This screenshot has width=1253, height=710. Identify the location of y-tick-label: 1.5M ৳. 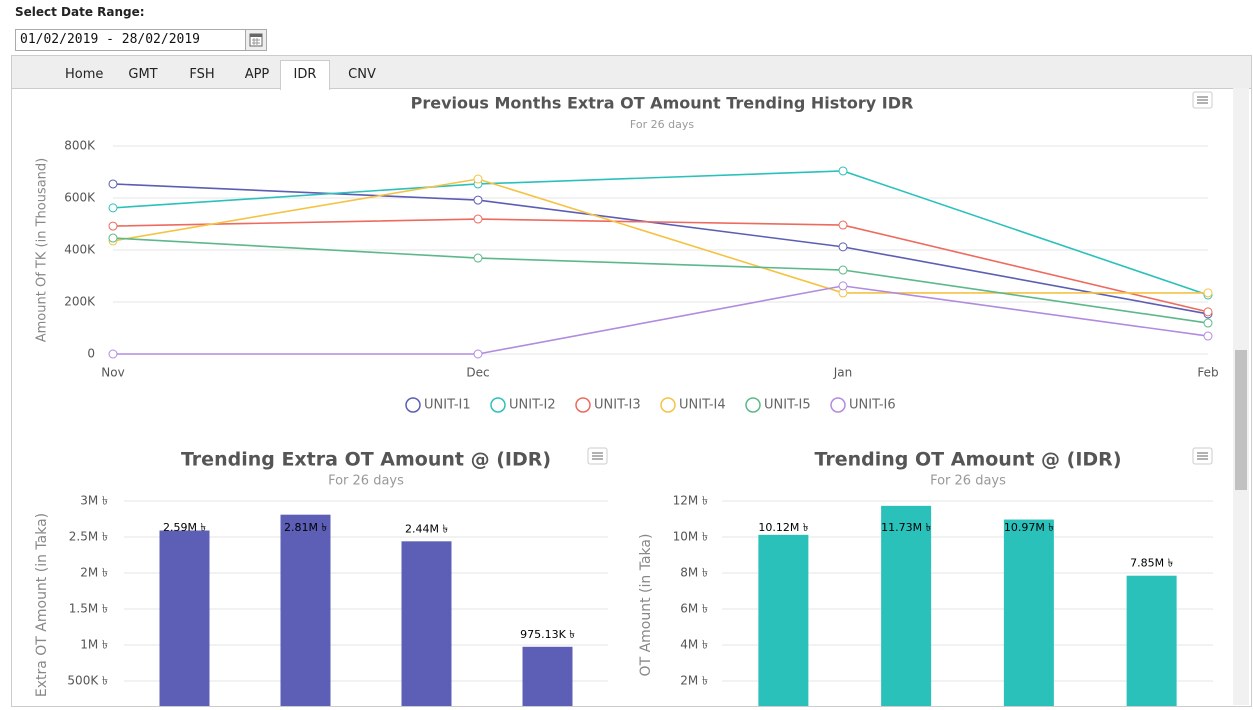
(88, 609).